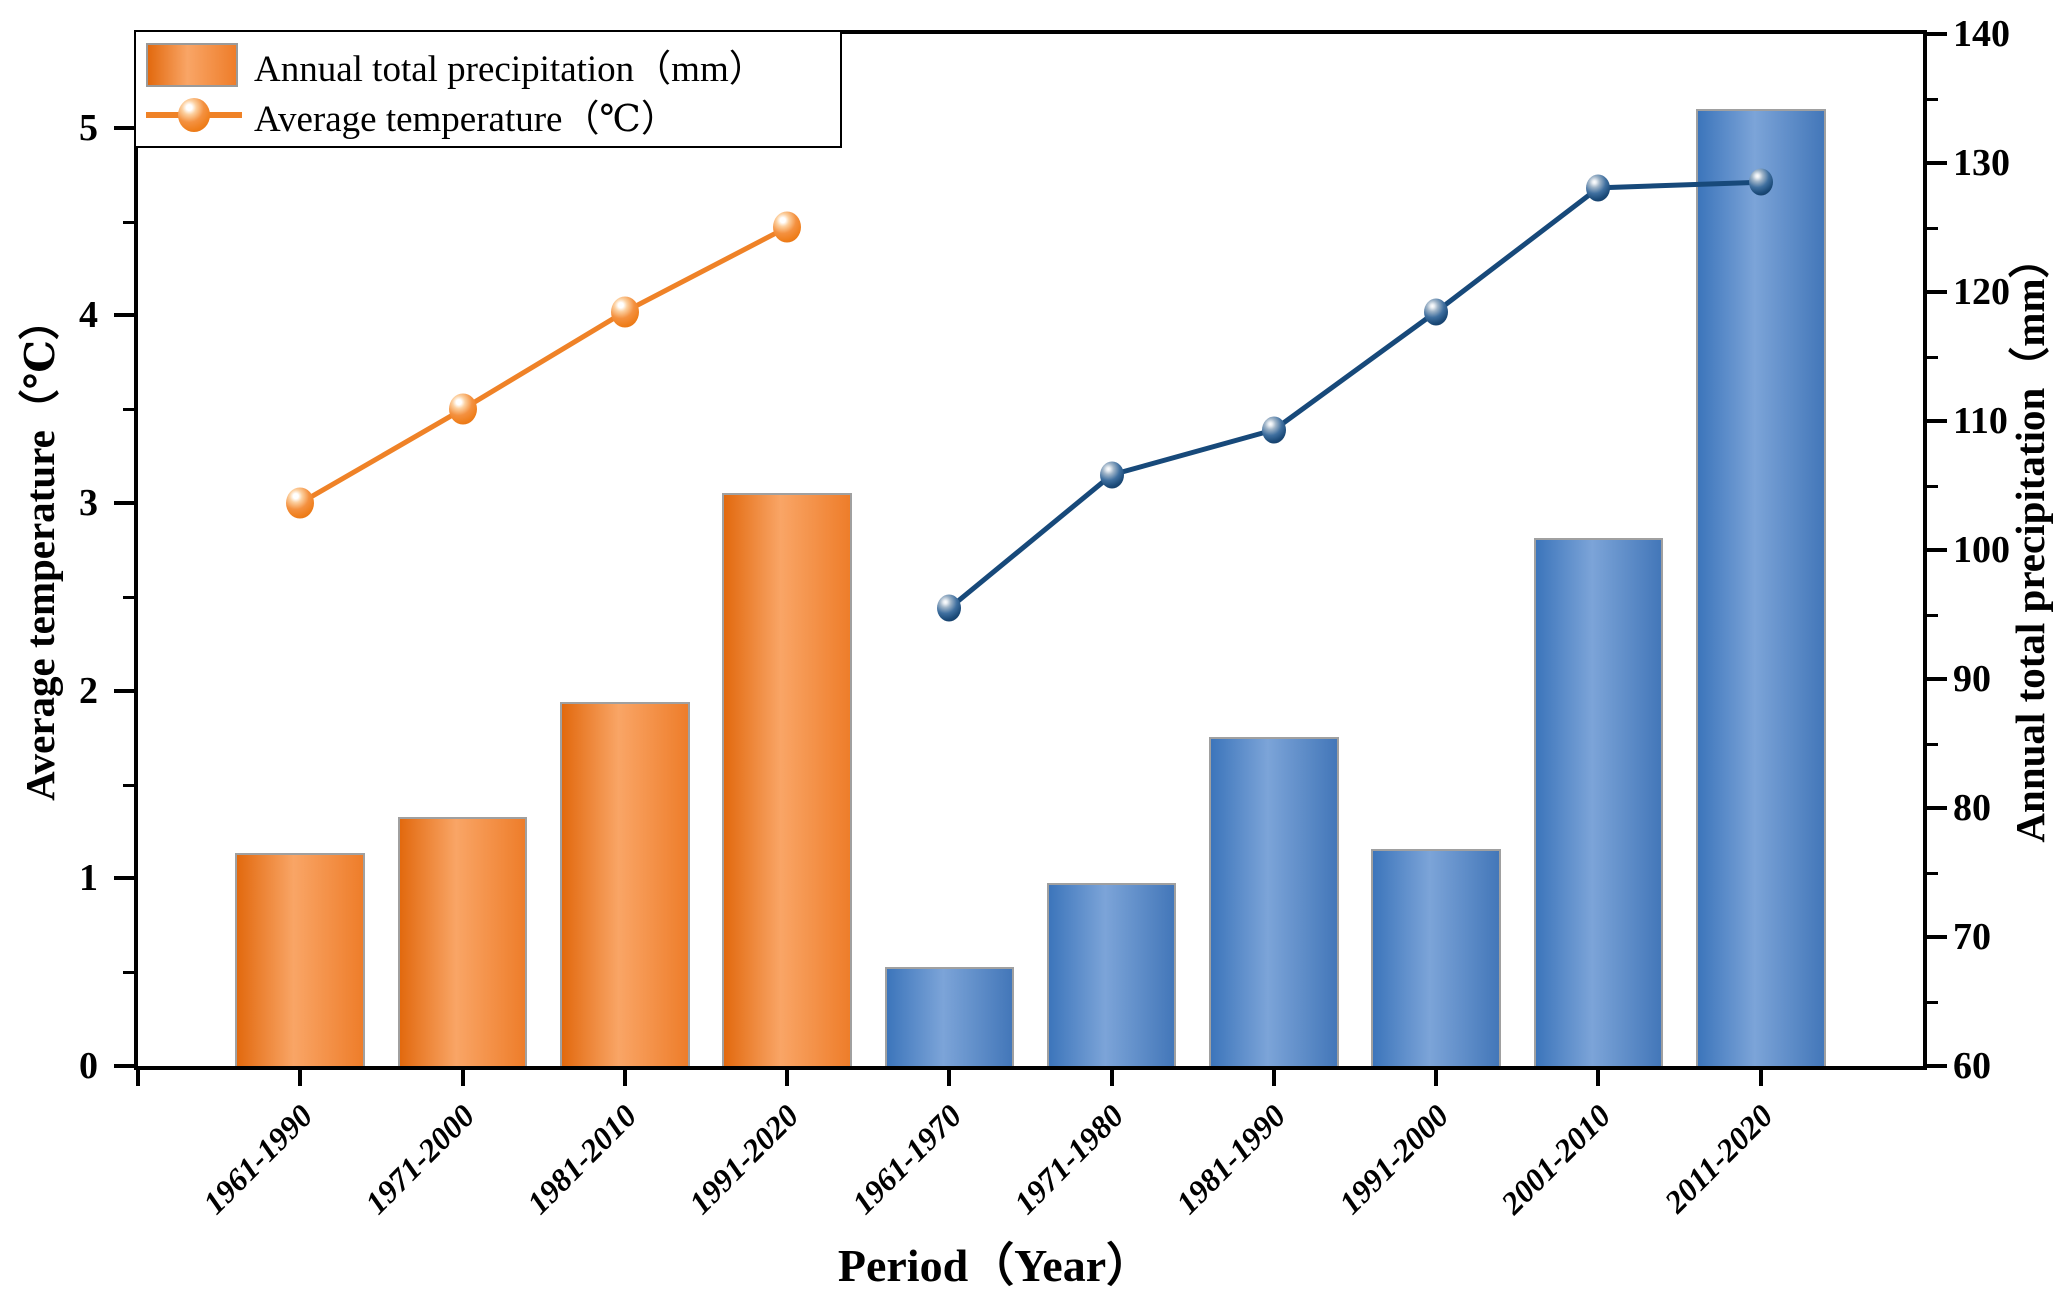 This screenshot has width=2067, height=1311. I want to click on y-axis-right-tick-label: 120, so click(1981, 292).